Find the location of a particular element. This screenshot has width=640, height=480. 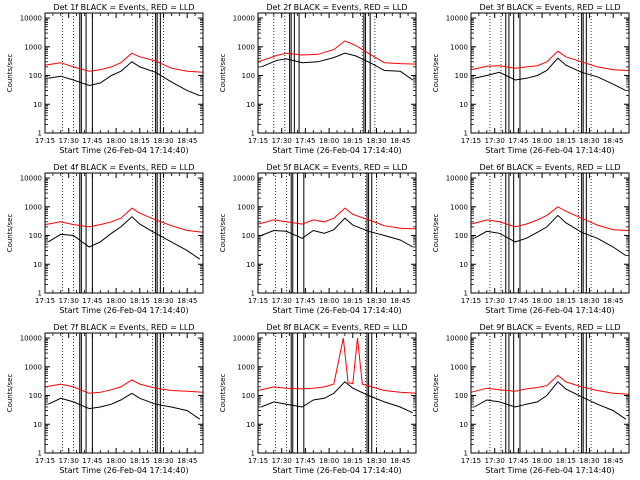

panel-title: Det 6f BLACK = Events, RED = LLD is located at coordinates (549, 167).